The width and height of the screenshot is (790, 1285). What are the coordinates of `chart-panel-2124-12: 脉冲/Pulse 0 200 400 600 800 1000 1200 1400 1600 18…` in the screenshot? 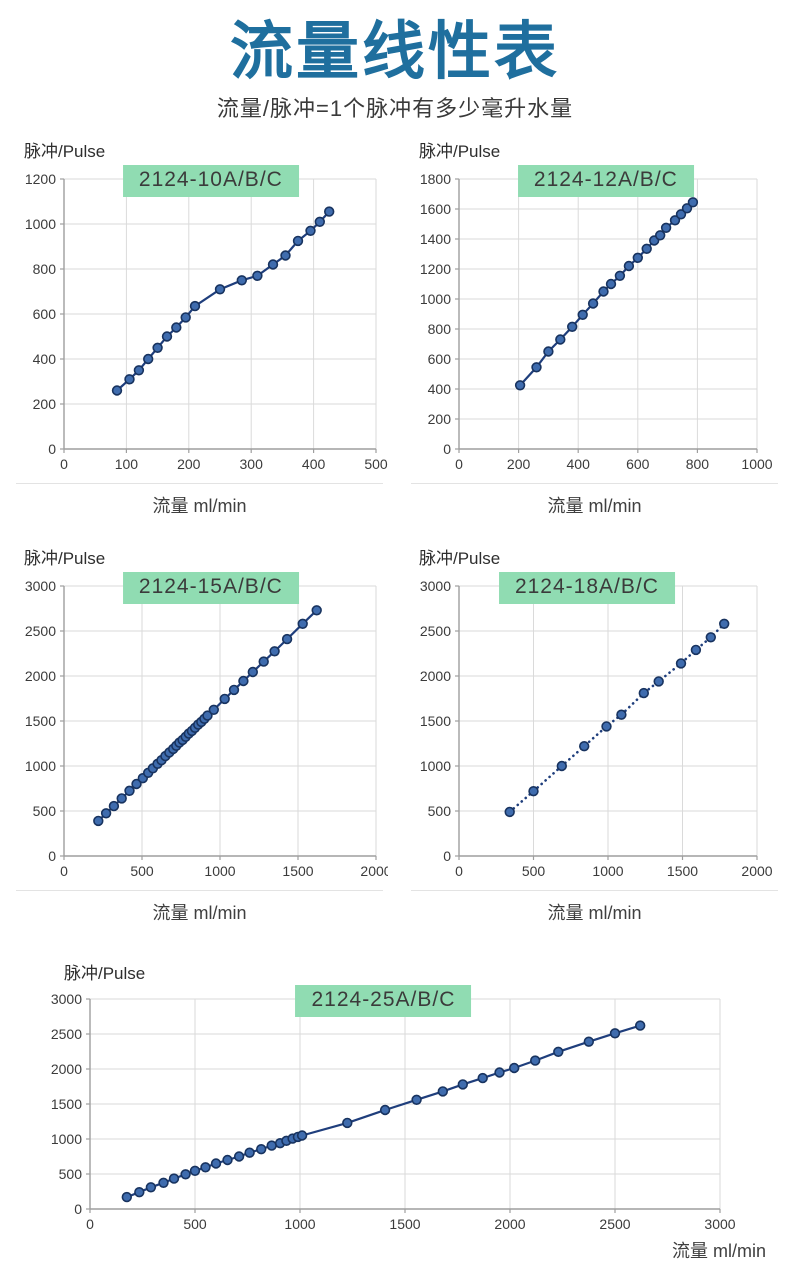 It's located at (592, 327).